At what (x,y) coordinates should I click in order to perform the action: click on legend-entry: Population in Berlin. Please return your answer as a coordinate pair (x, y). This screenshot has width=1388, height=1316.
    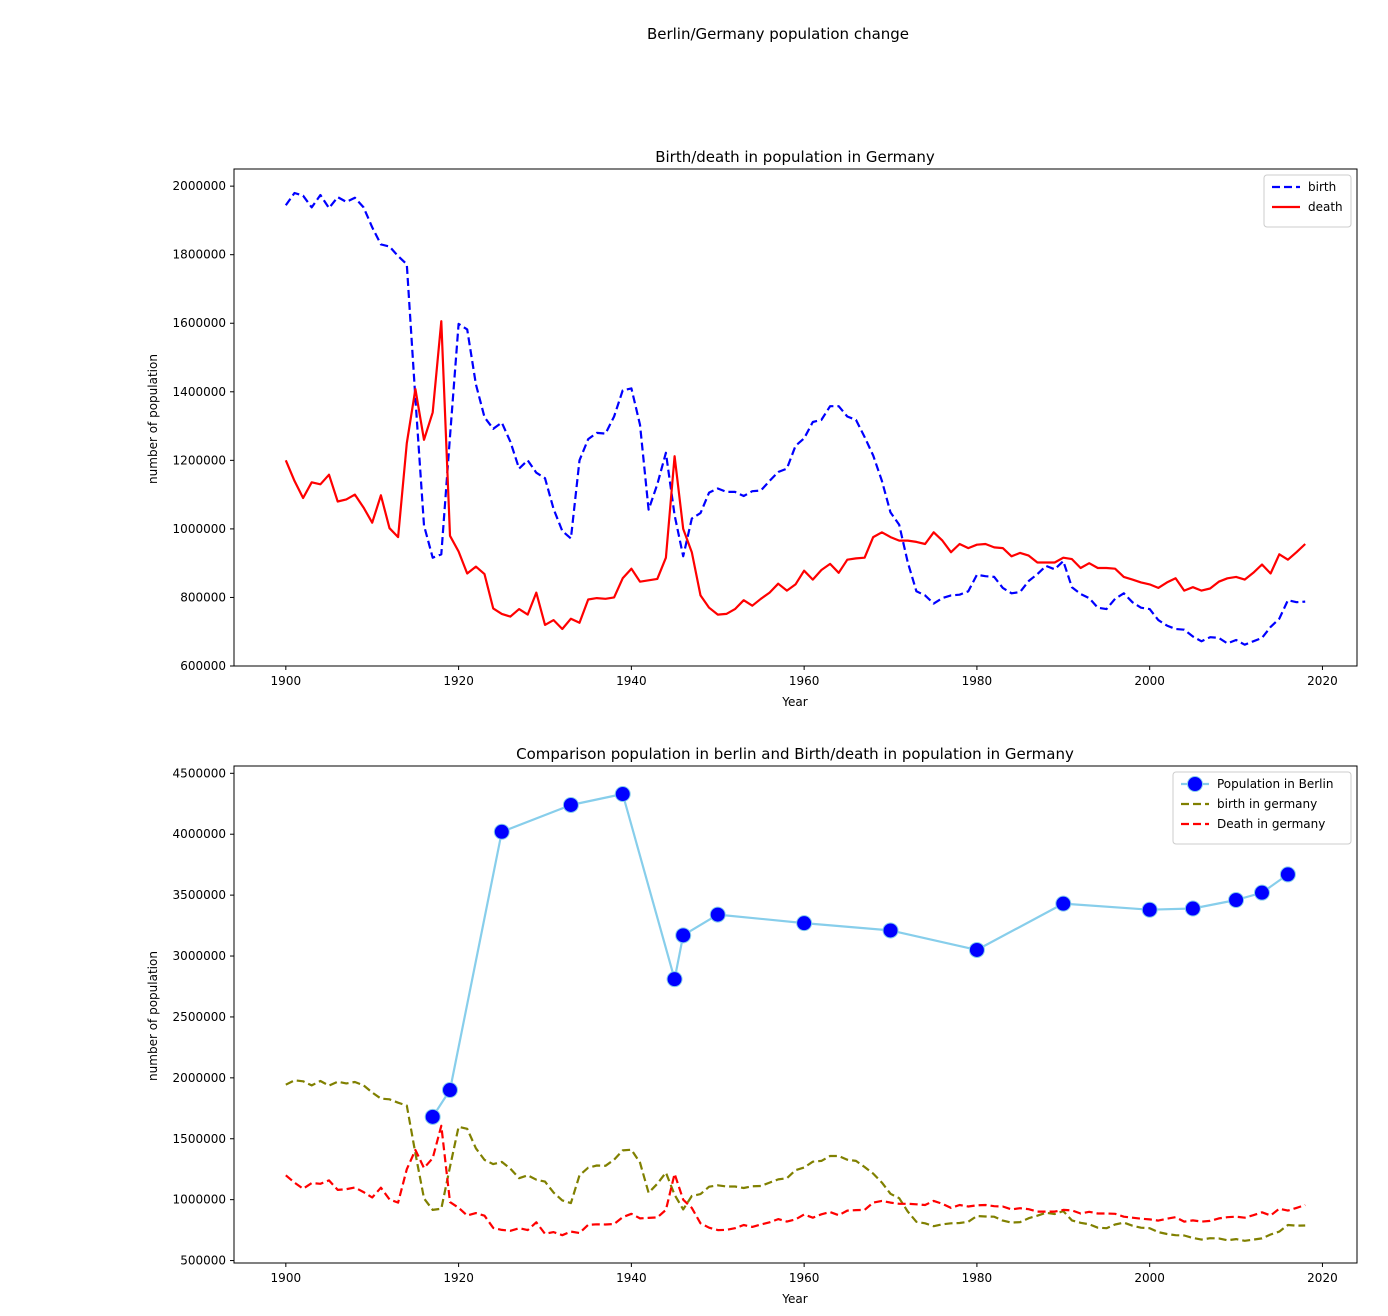
    Looking at the image, I should click on (1257, 784).